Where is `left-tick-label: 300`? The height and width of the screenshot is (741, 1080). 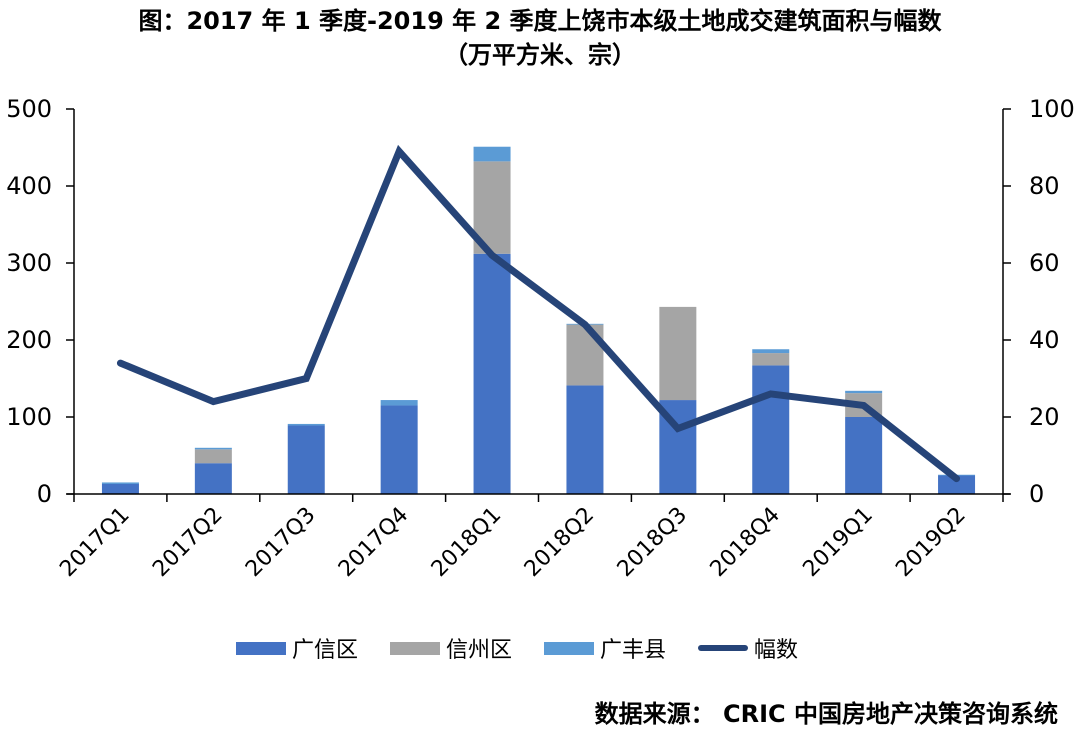
left-tick-label: 300 is located at coordinates (29, 263).